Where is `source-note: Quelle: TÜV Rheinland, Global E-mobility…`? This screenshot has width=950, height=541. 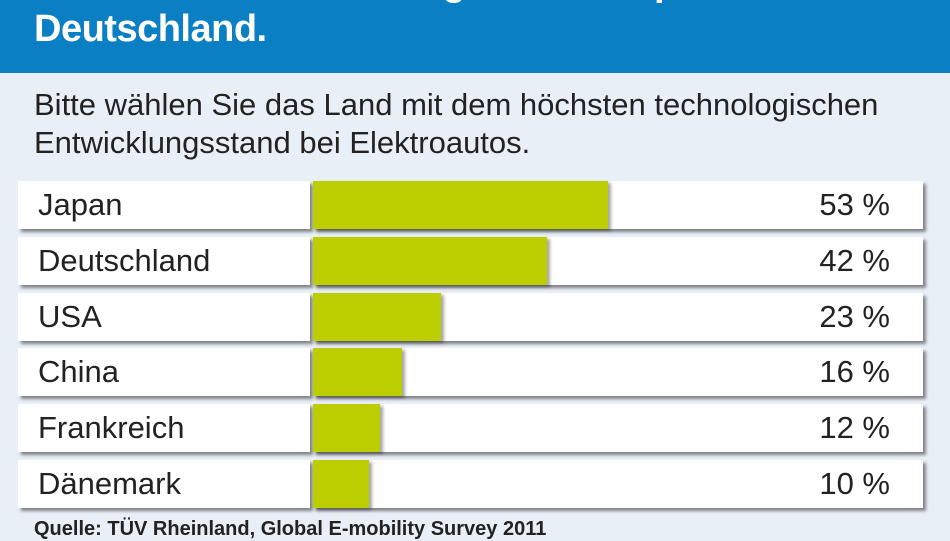 source-note: Quelle: TÜV Rheinland, Global E-mobility… is located at coordinates (290, 529).